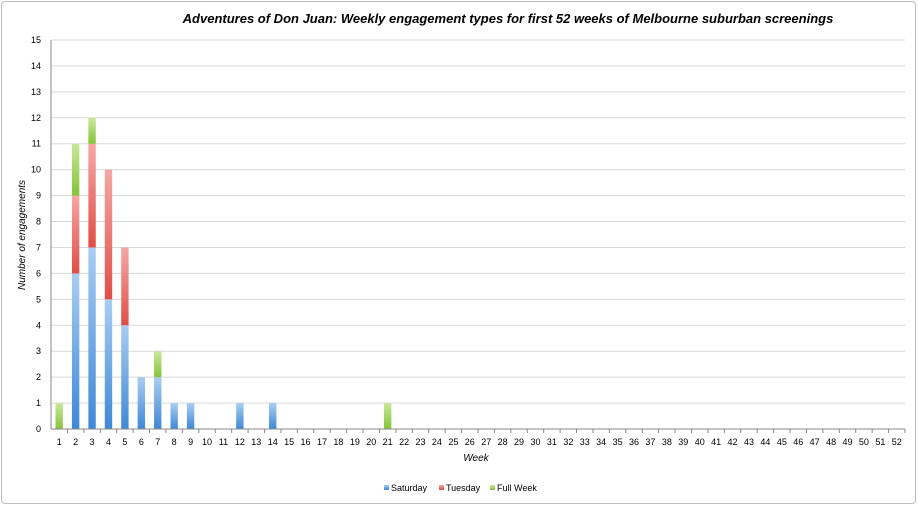 Image resolution: width=918 pixels, height=506 pixels. Describe the element at coordinates (568, 442) in the screenshot. I see `x-tick-label: 32` at that location.